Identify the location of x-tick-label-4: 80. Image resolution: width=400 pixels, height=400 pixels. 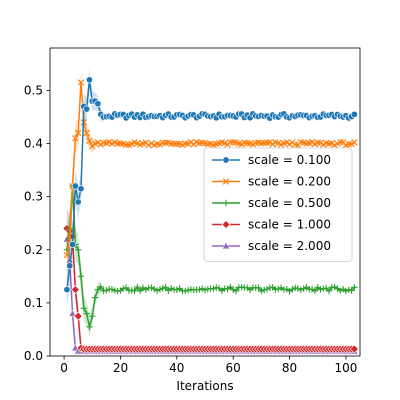
(289, 368).